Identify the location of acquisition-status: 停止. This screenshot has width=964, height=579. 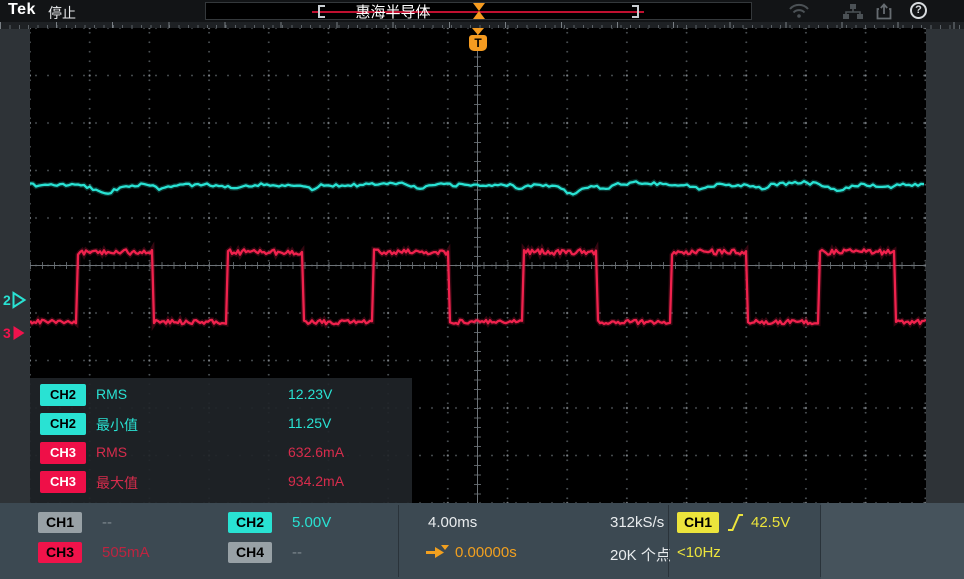
(62, 13).